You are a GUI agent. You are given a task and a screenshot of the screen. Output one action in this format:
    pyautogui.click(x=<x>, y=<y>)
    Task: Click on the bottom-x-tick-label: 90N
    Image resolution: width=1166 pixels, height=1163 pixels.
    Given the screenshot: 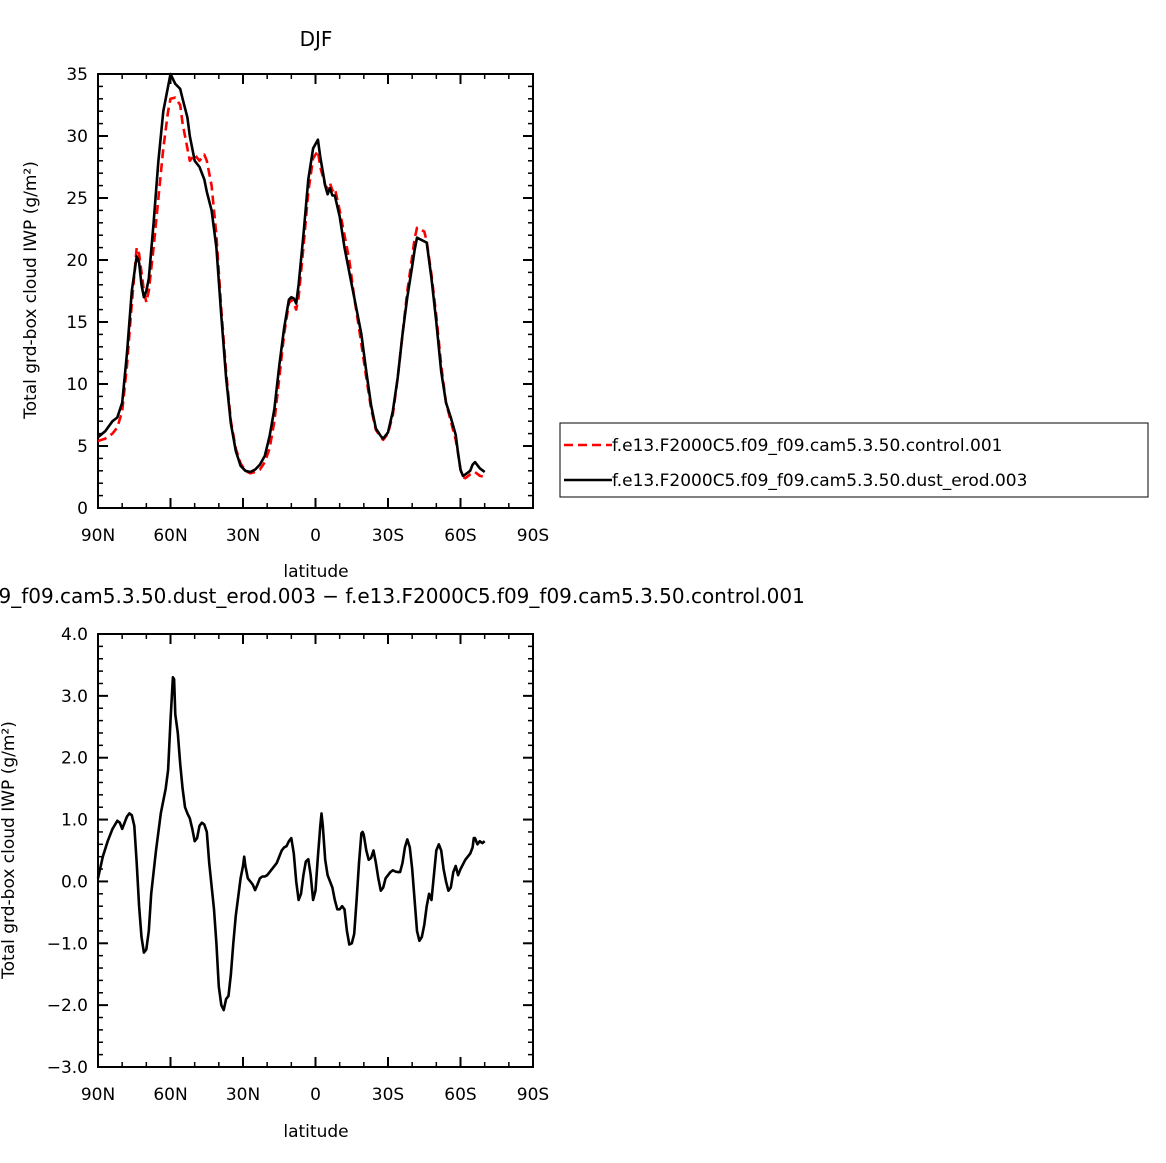 What is the action you would take?
    pyautogui.click(x=98, y=1095)
    